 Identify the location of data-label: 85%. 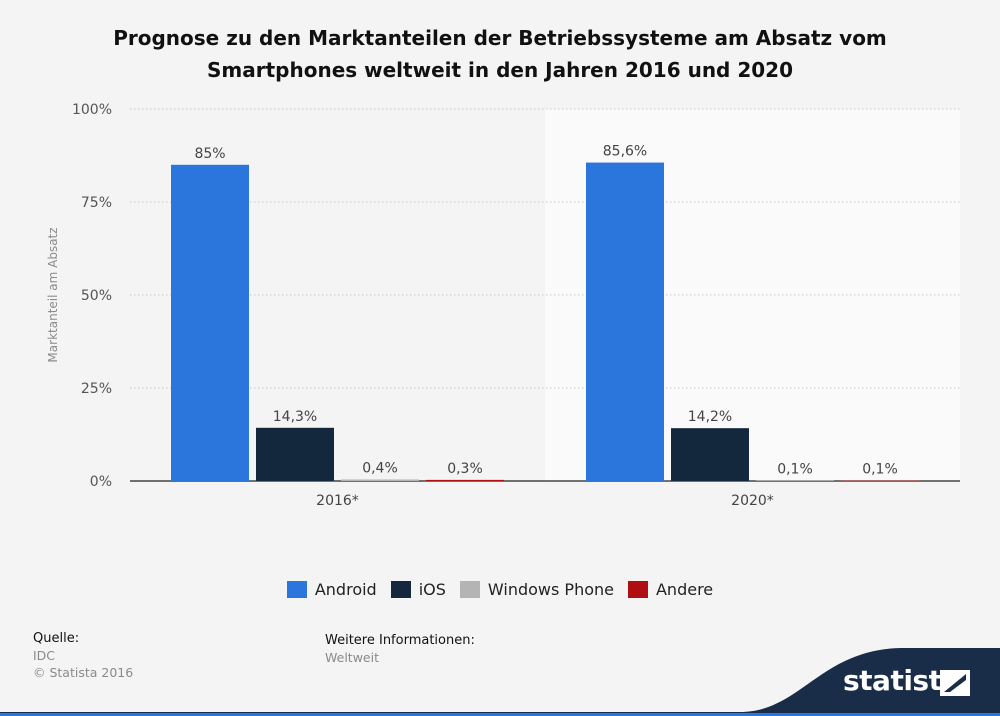
(209, 154).